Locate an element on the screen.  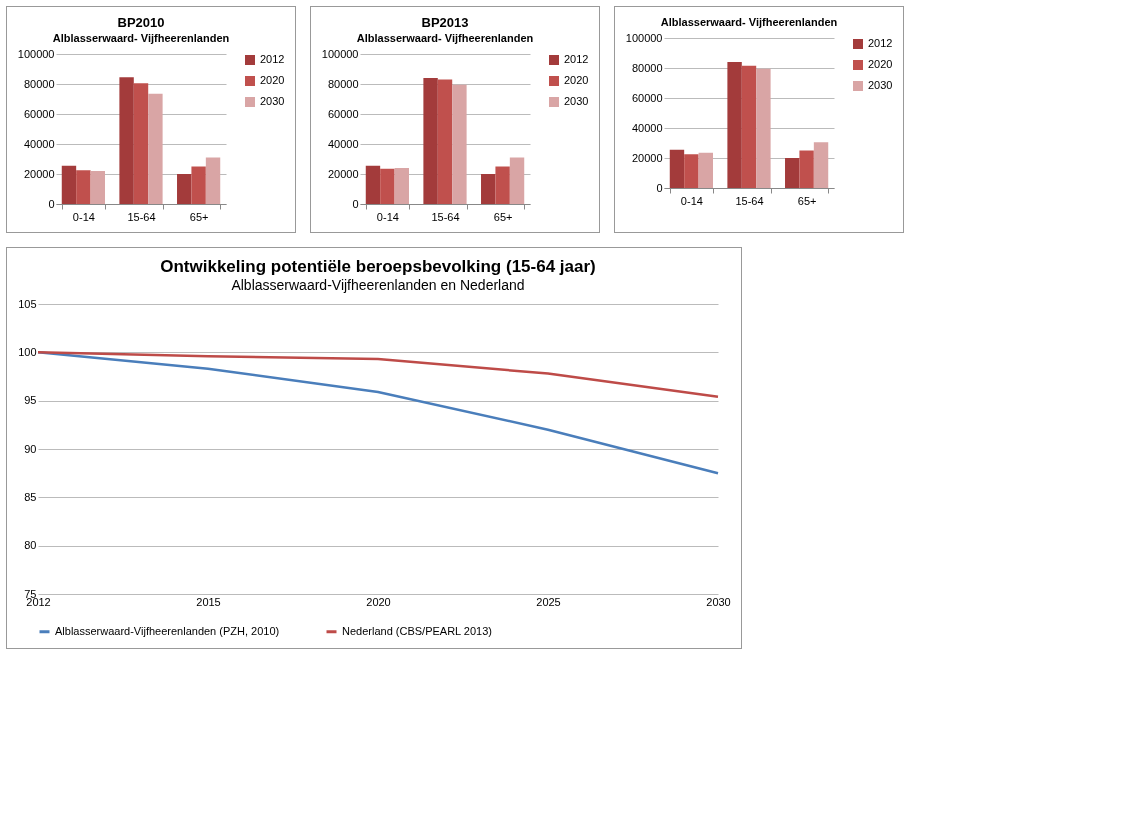
legend-label: Nederland (CBS/PEARL 2013) is located at coordinates (417, 630).